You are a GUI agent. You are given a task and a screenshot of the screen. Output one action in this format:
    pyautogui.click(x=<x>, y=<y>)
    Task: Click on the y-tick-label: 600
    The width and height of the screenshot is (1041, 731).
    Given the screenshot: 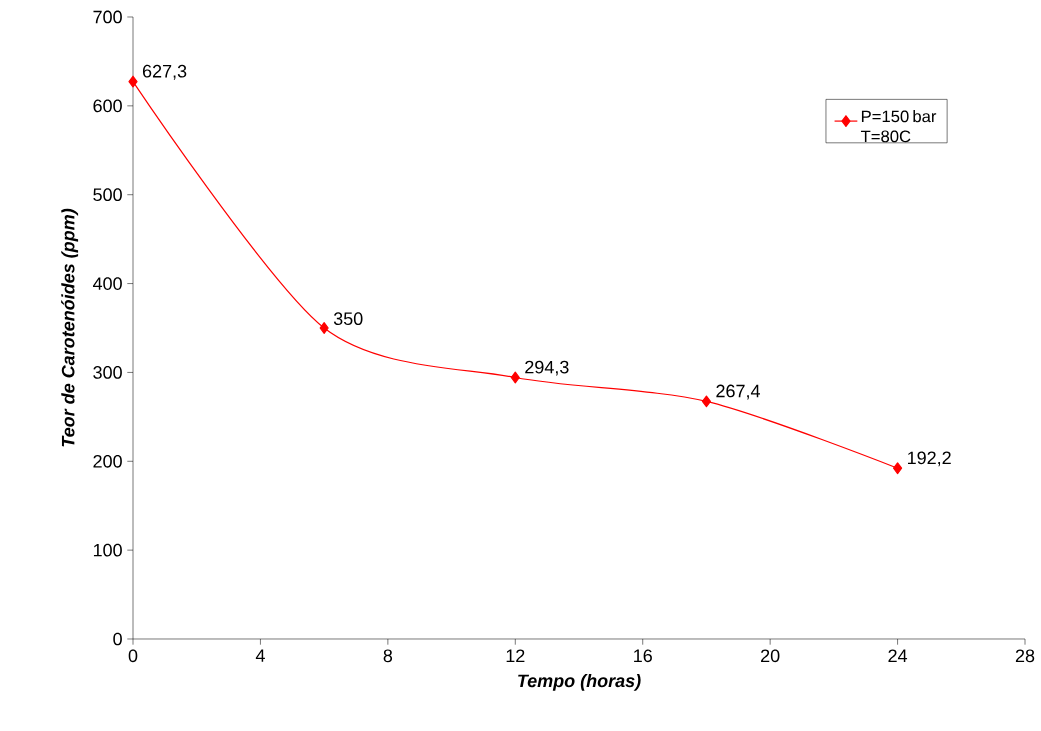 What is the action you would take?
    pyautogui.click(x=107, y=106)
    